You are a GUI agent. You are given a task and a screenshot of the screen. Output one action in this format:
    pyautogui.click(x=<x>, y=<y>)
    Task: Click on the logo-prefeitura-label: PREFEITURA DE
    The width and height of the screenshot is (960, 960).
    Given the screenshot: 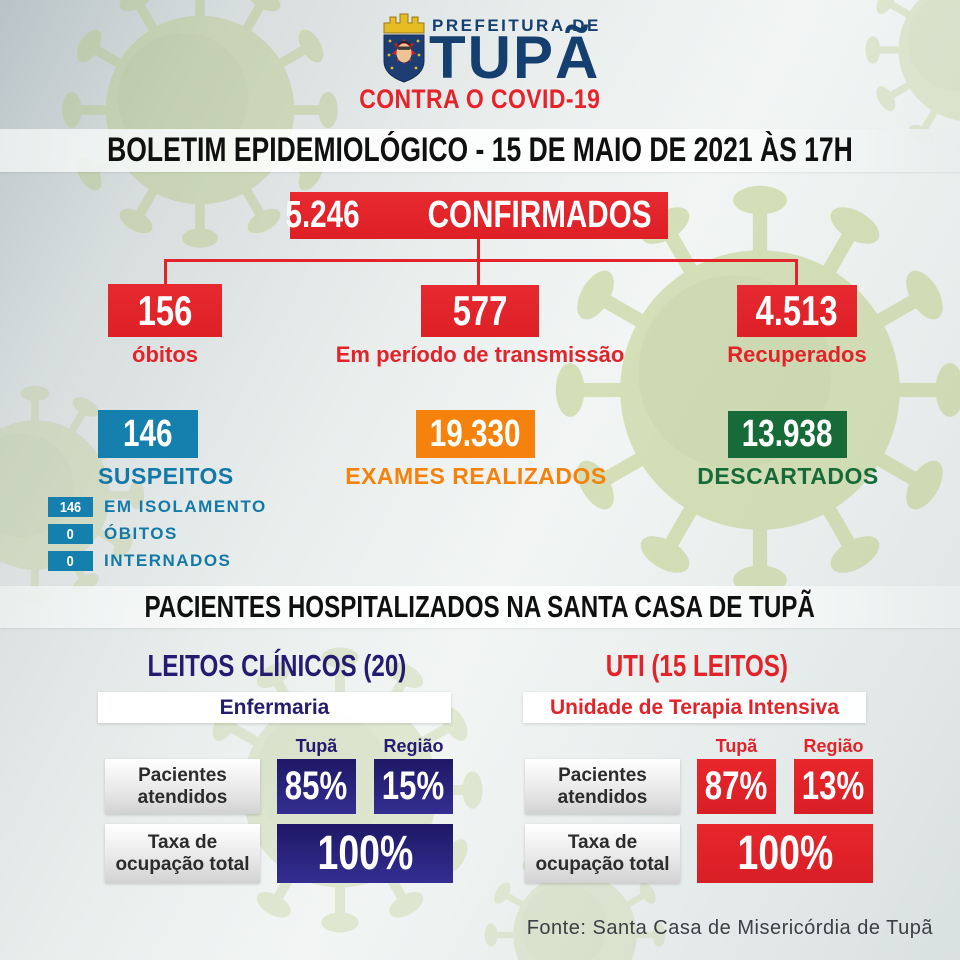 What is the action you would take?
    pyautogui.click(x=516, y=25)
    